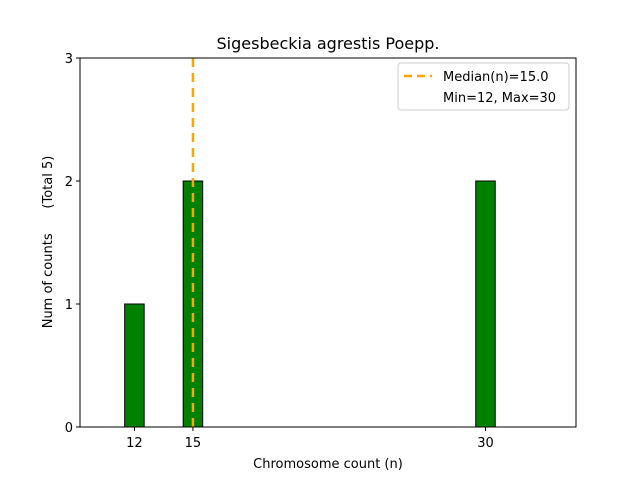 This screenshot has height=480, width=640. Describe the element at coordinates (134, 443) in the screenshot. I see `x-tick-label: 12` at that location.